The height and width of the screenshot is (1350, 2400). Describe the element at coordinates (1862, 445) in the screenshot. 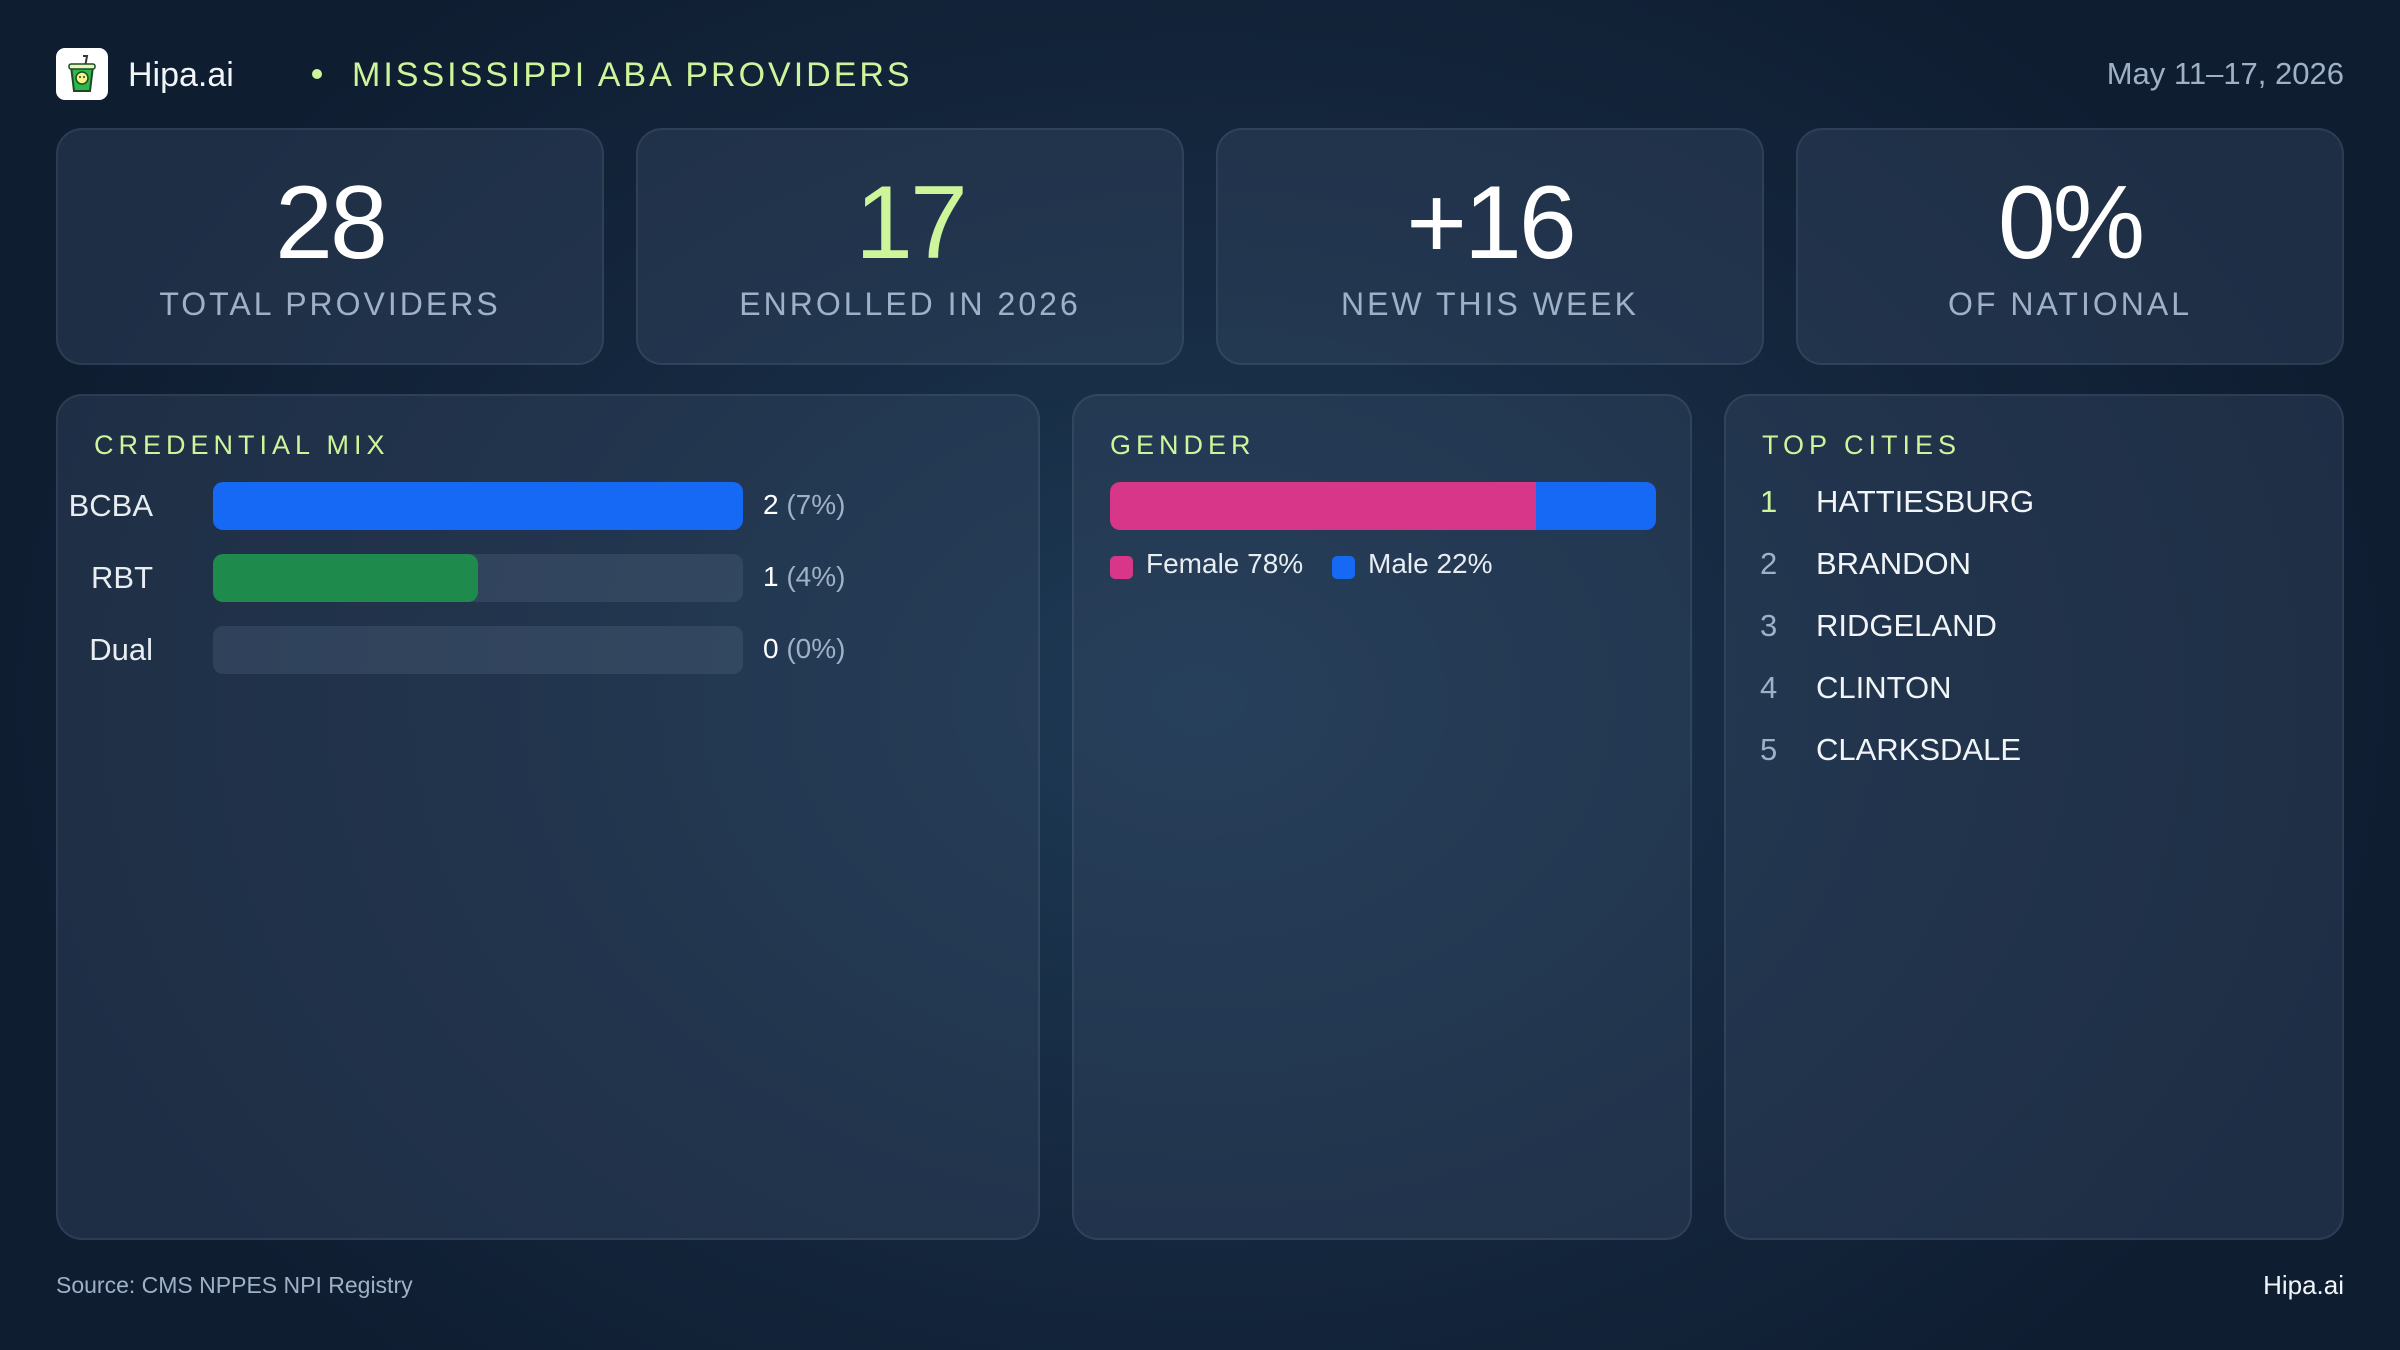

I see `panel-title: TOP CITIES` at that location.